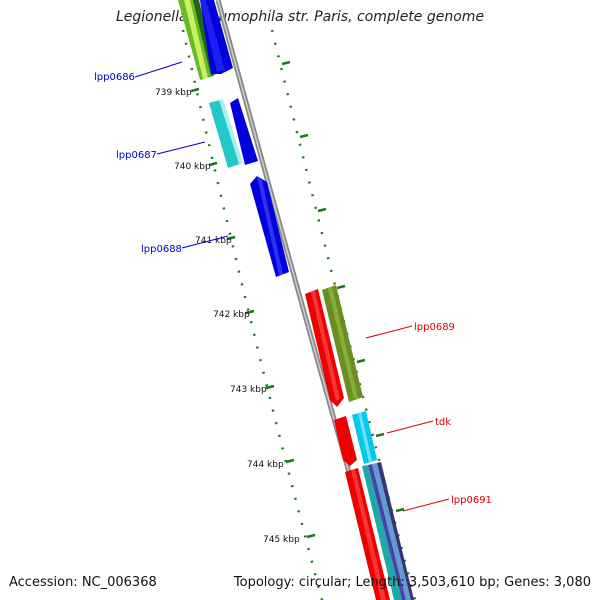  I want to click on gene-arrow-tdk, so click(345, 441).